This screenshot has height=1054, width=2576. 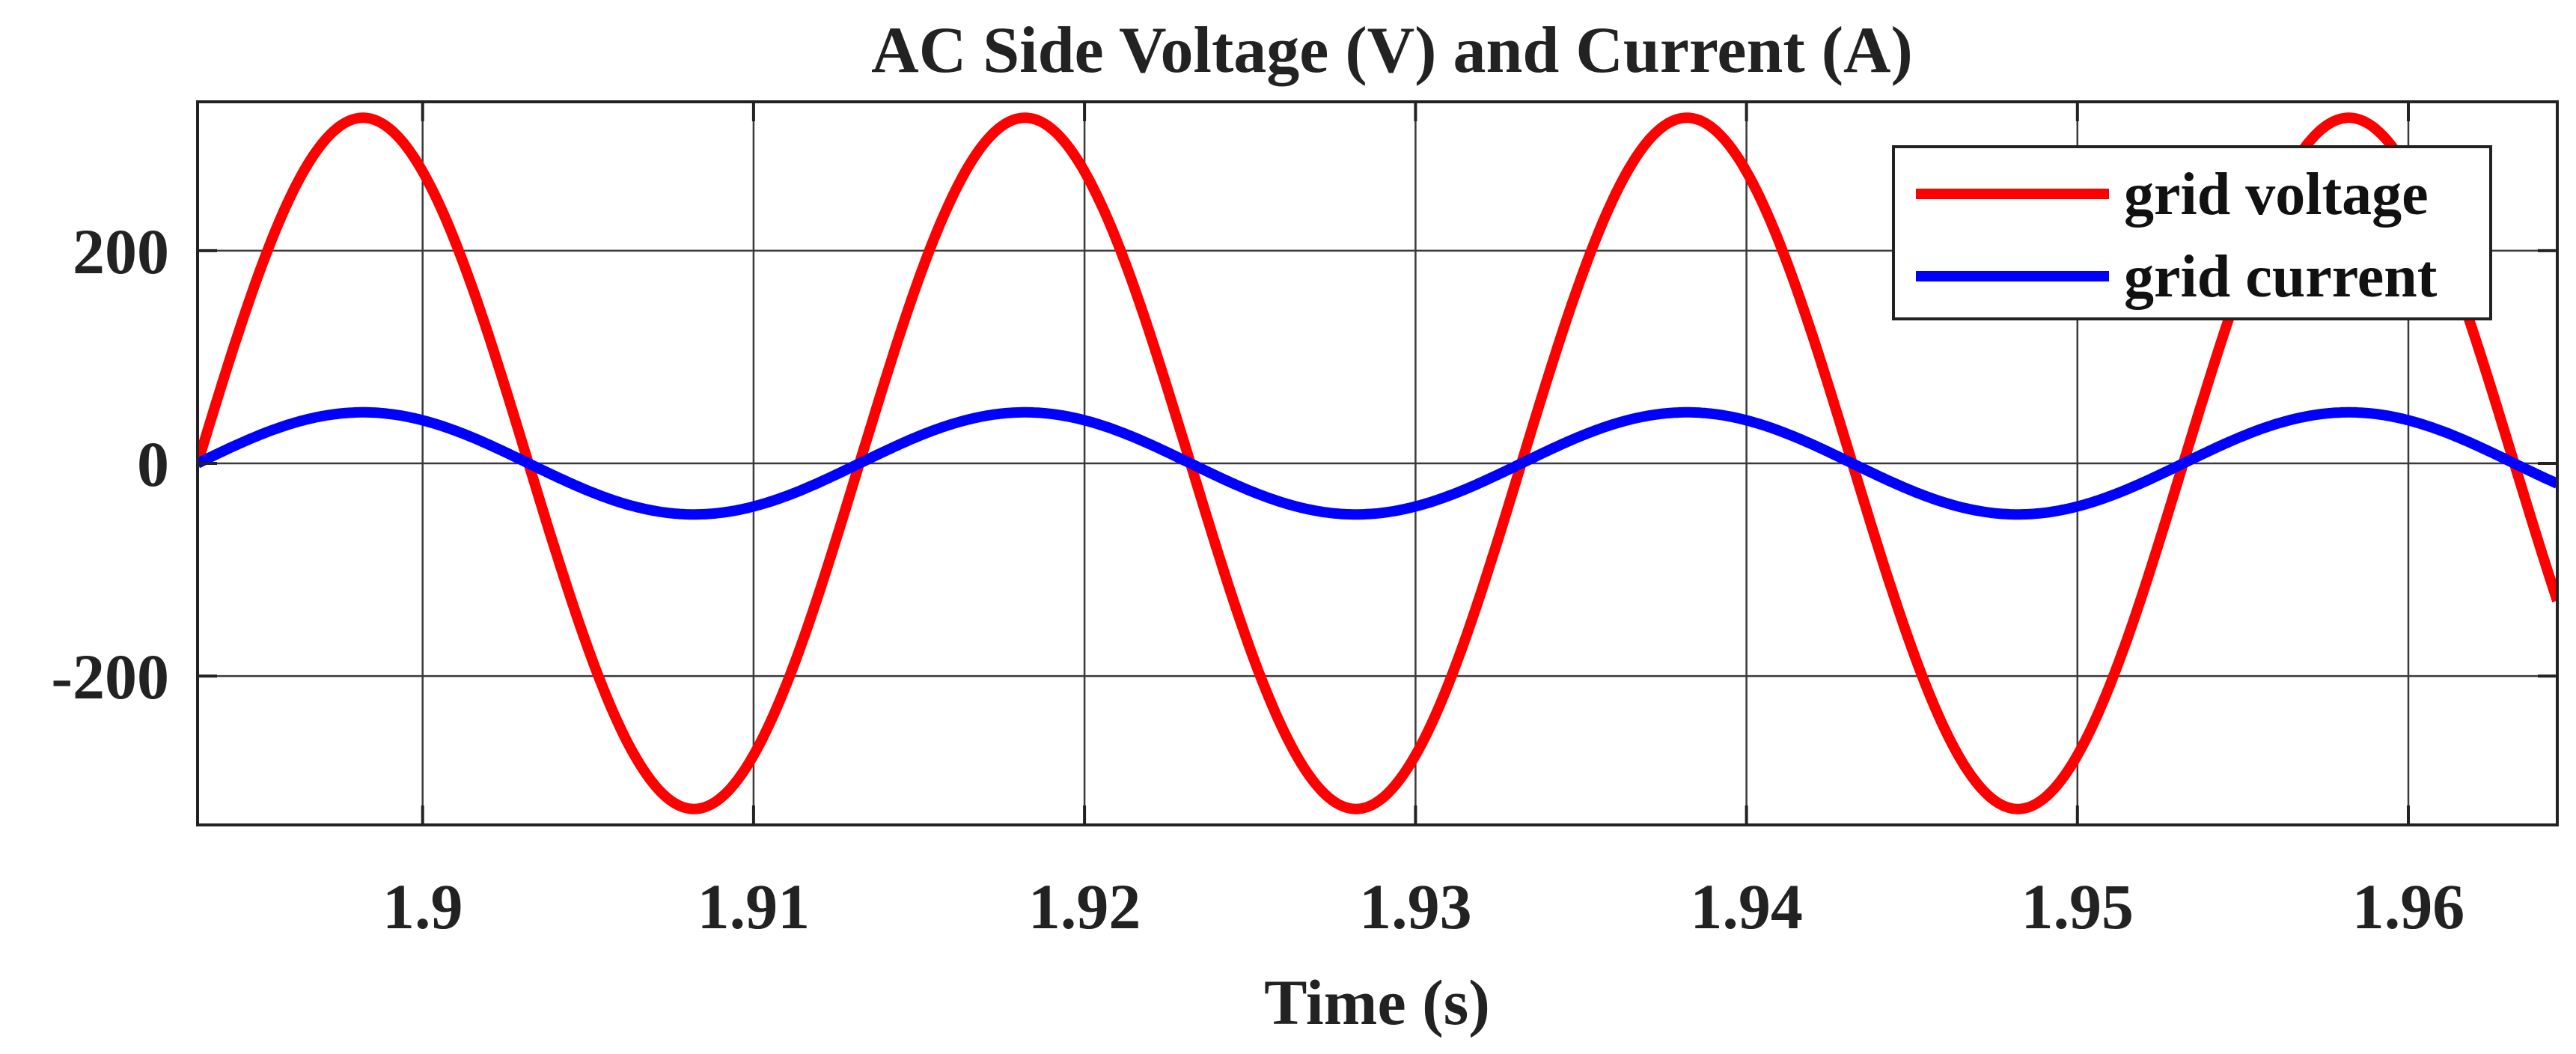 I want to click on x-axis-label: Time (s), so click(x=1377, y=1002).